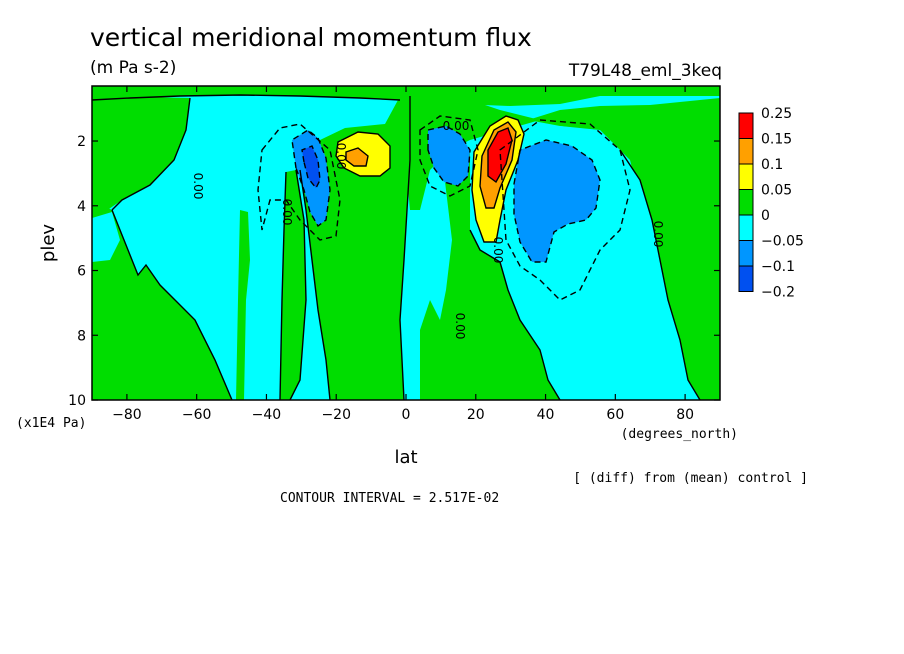 This screenshot has height=654, width=904. Describe the element at coordinates (77, 401) in the screenshot. I see `y-tick-label: 10` at that location.